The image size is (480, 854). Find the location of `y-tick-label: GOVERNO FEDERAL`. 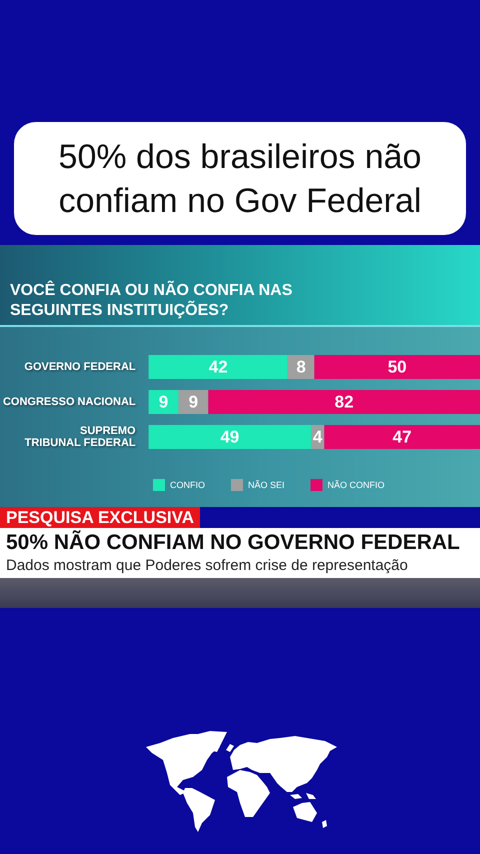

y-tick-label: GOVERNO FEDERAL is located at coordinates (80, 367).